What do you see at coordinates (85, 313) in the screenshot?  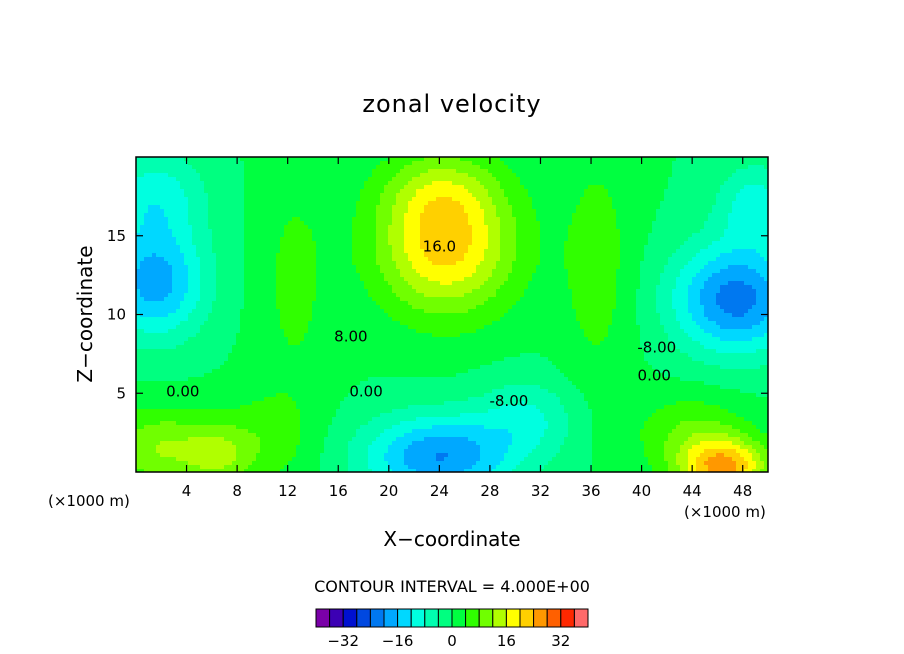 I see `y-axis-label: Z−coordinate` at bounding box center [85, 313].